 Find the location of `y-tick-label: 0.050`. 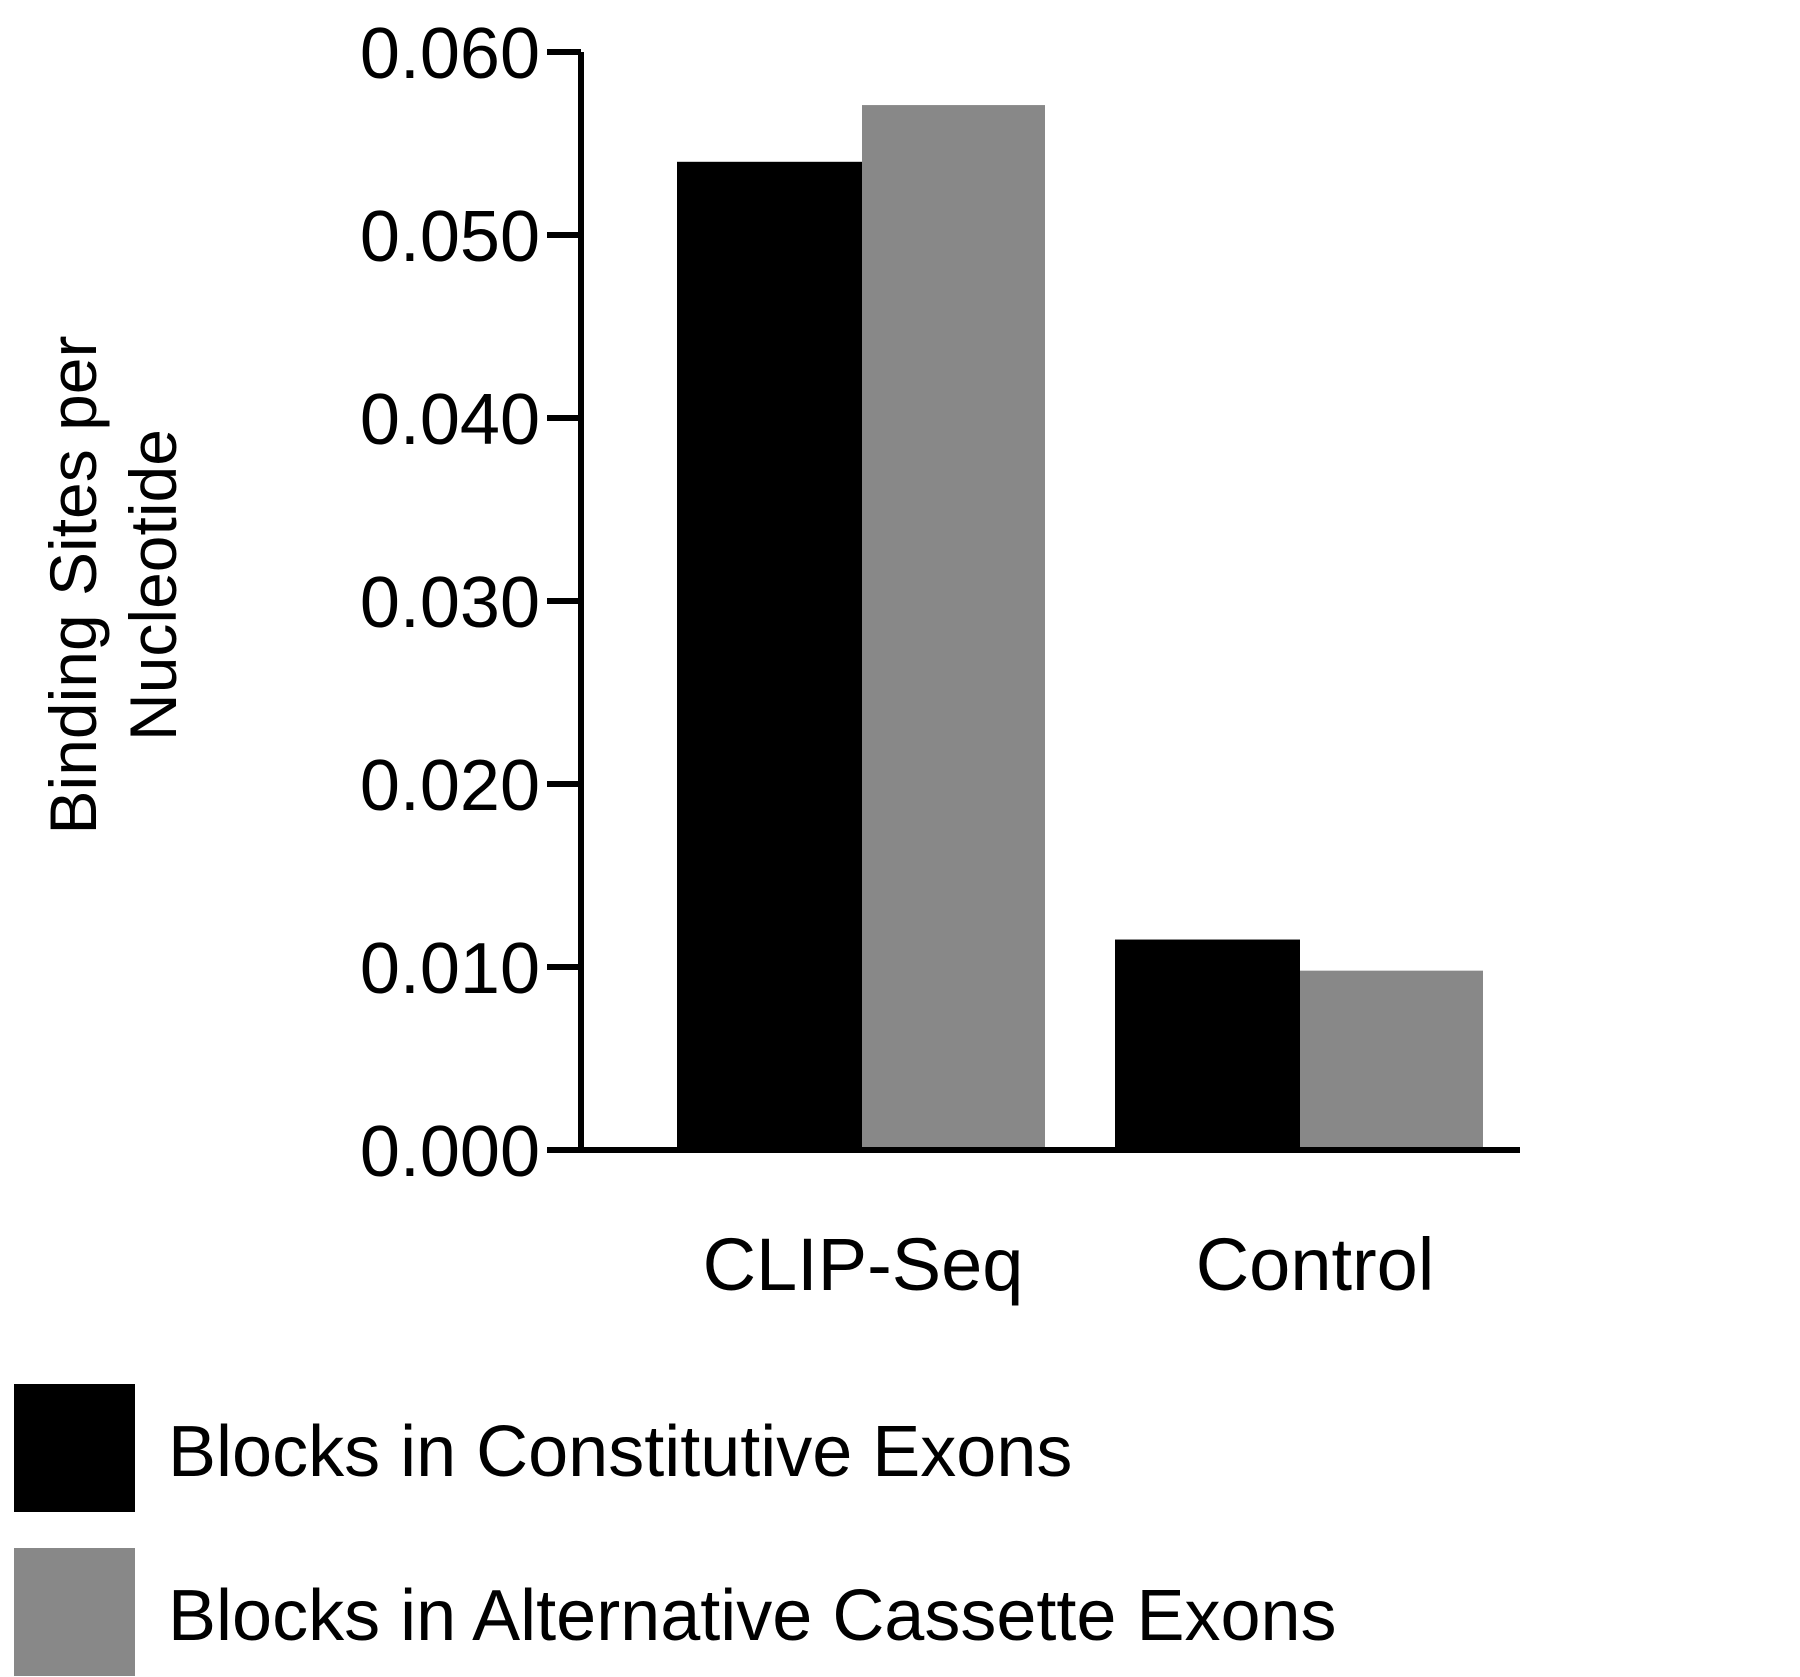

y-tick-label: 0.050 is located at coordinates (450, 237).